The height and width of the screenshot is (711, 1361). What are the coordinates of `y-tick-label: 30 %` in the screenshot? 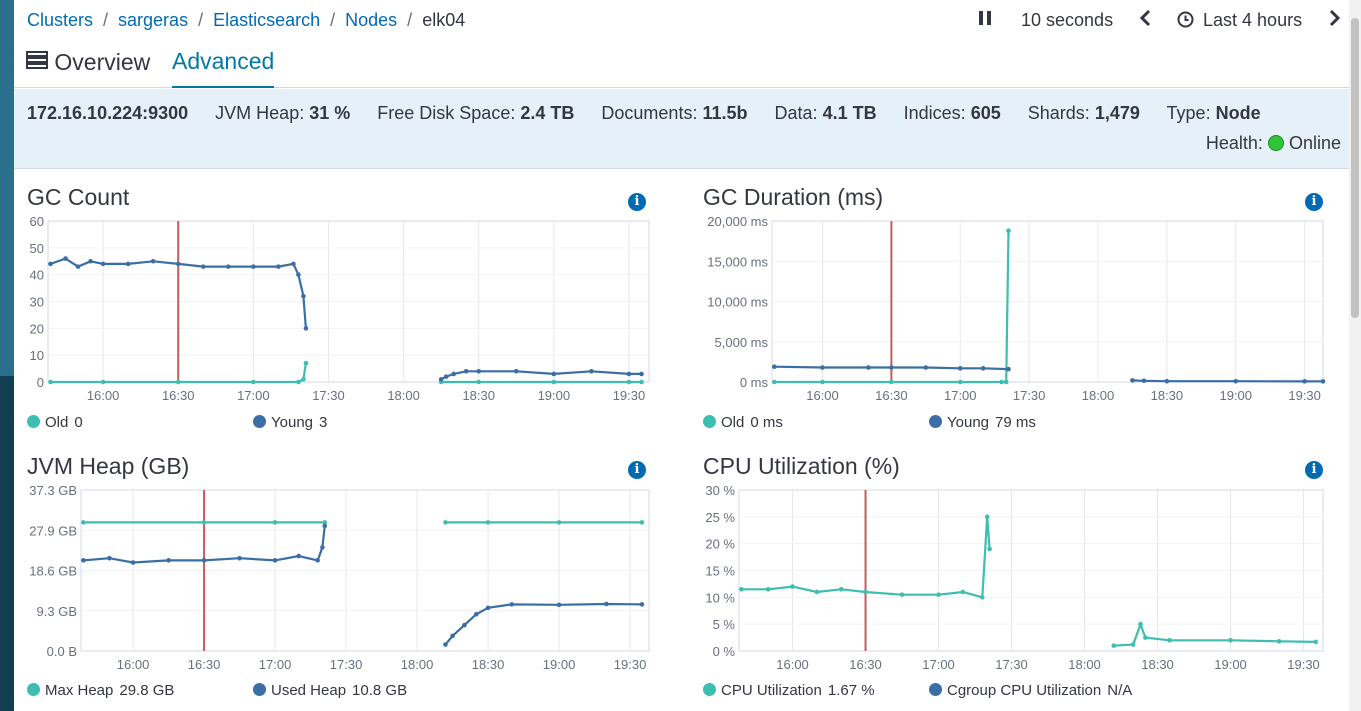 It's located at (720, 490).